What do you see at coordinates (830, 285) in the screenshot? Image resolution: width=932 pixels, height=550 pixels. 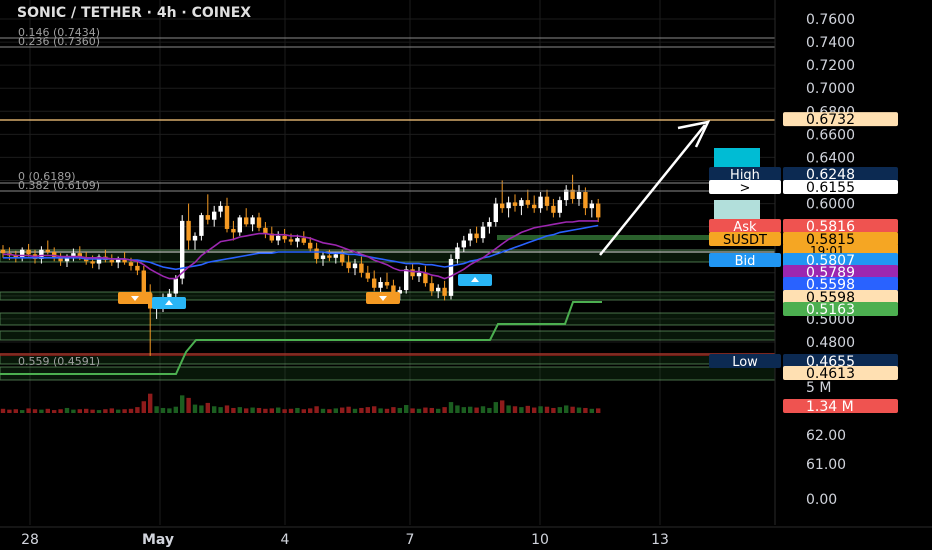 I see `price-label: 0.5598` at bounding box center [830, 285].